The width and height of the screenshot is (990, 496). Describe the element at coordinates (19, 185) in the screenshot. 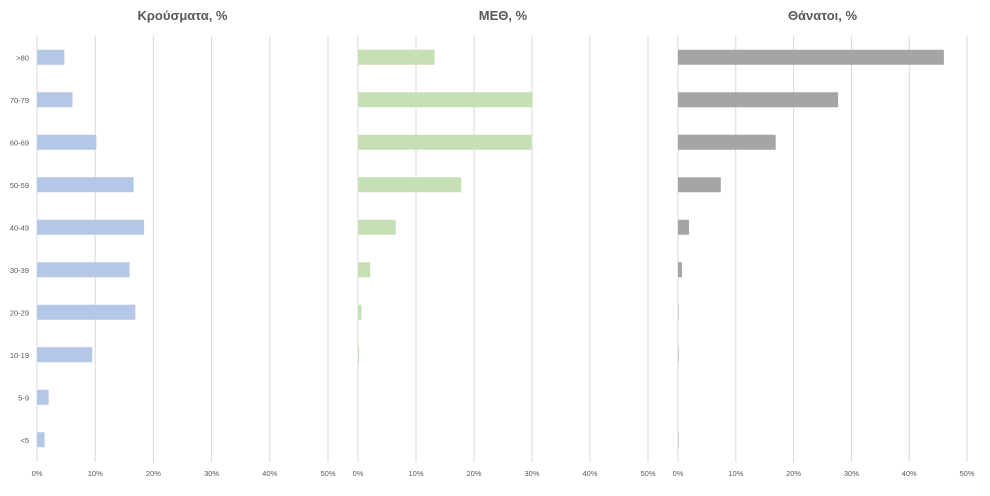

I see `category-label: 50-59` at that location.